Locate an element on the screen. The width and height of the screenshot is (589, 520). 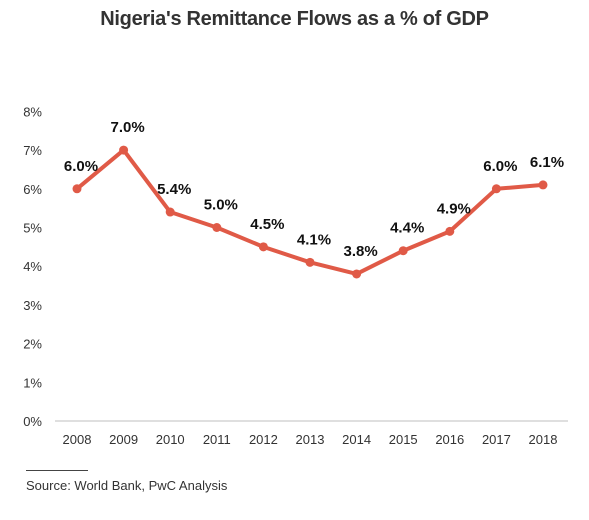
y-tick-label: 6% is located at coordinates (32, 189).